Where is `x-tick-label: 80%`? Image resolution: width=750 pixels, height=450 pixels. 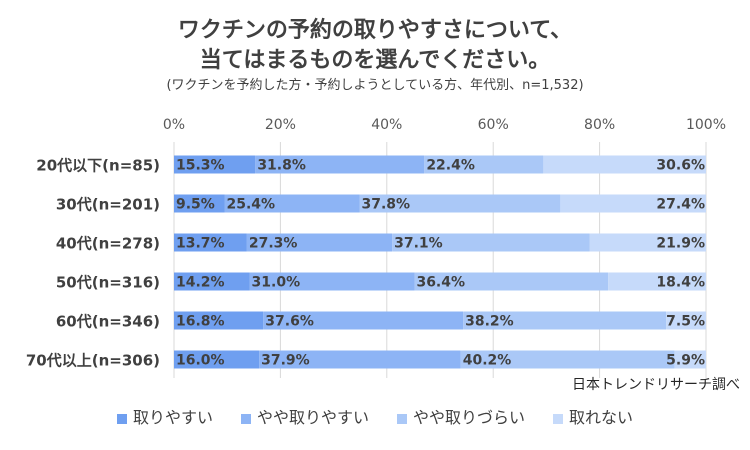 x-tick-label: 80% is located at coordinates (599, 125).